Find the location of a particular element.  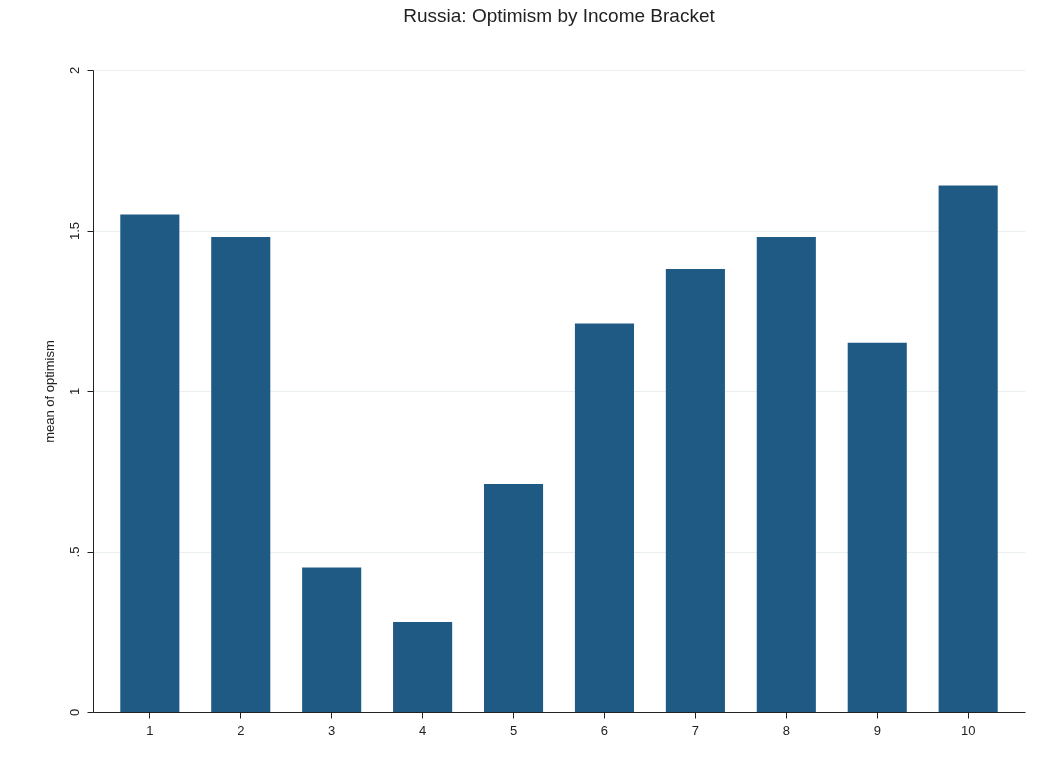

x-tick-label: 10 is located at coordinates (968, 730).